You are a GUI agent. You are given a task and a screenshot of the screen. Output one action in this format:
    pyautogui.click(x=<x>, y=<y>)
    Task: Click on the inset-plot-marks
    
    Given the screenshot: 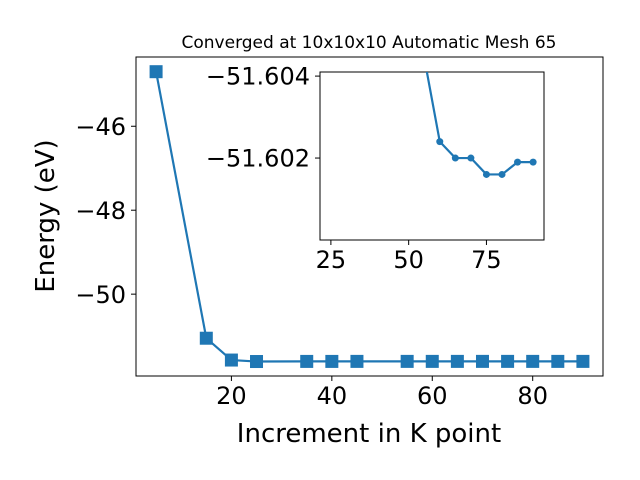 What is the action you would take?
    pyautogui.click(x=481, y=125)
    